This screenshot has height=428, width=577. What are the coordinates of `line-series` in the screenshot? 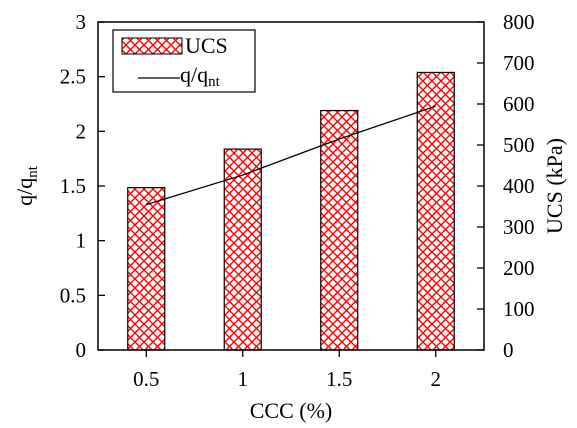 It's located at (291, 155).